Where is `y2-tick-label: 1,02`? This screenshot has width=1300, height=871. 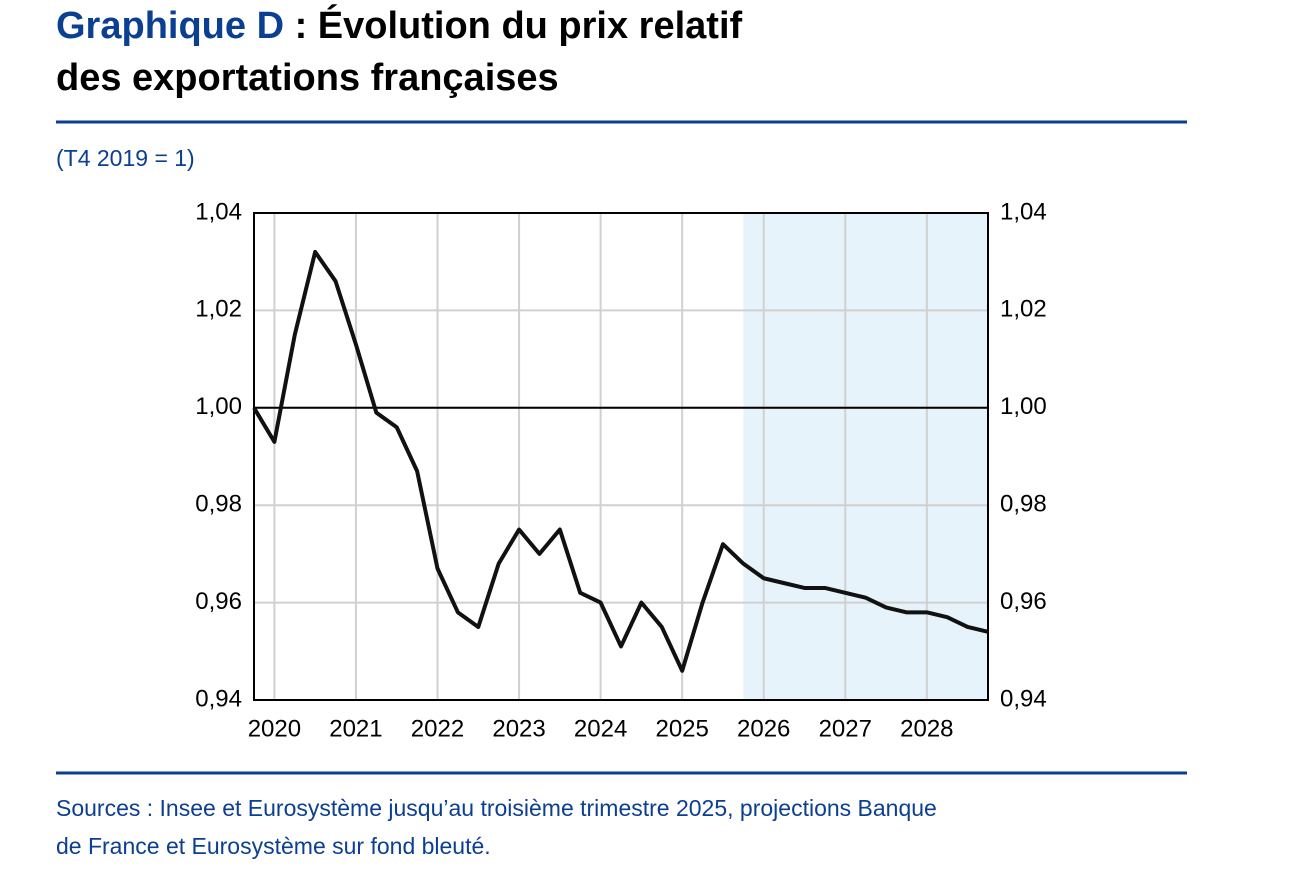
y2-tick-label: 1,02 is located at coordinates (1023, 309).